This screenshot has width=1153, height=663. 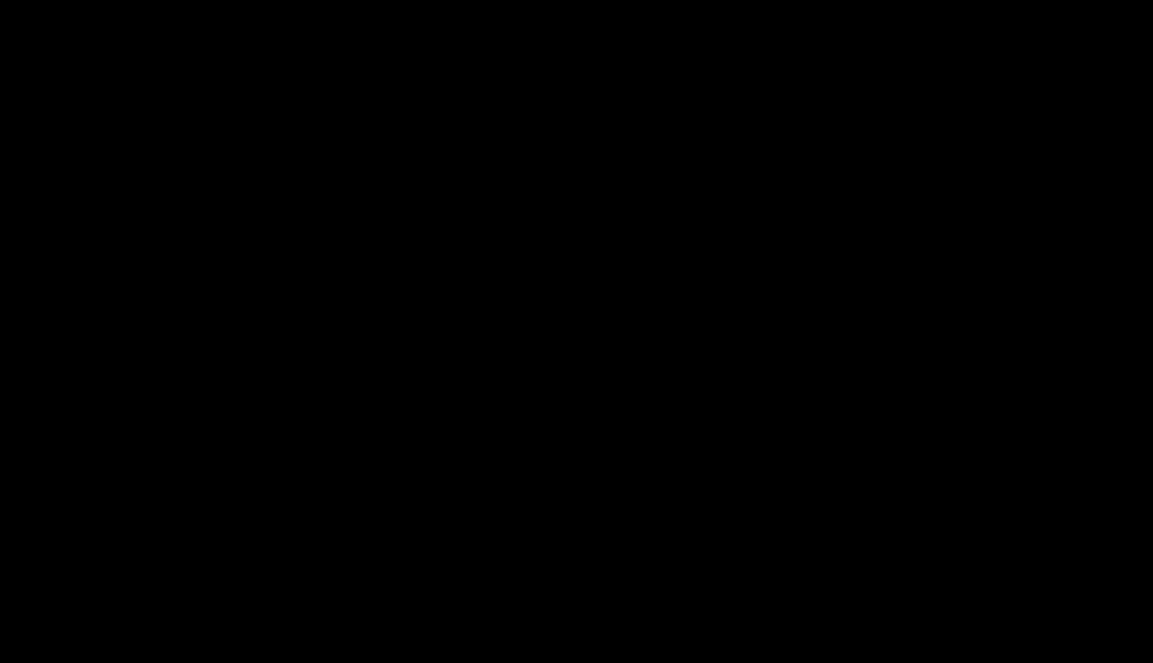 I want to click on column-header-contact: 联系人, so click(x=265, y=22).